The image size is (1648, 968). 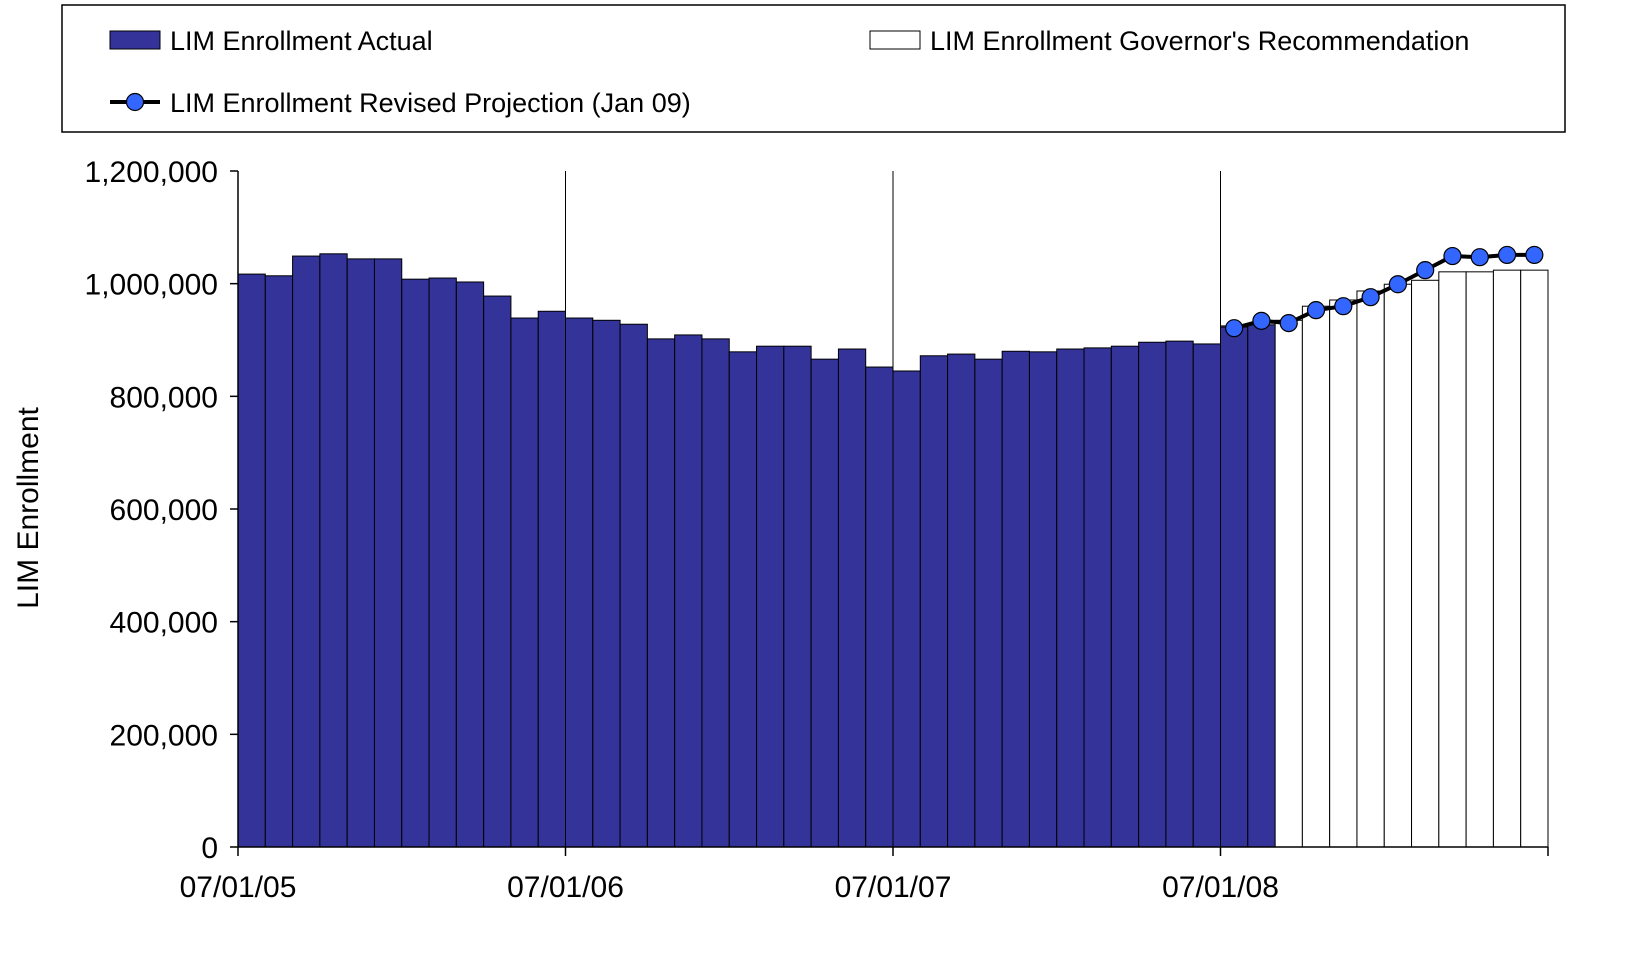 What do you see at coordinates (164, 735) in the screenshot?
I see `y-tick-label: 200,000` at bounding box center [164, 735].